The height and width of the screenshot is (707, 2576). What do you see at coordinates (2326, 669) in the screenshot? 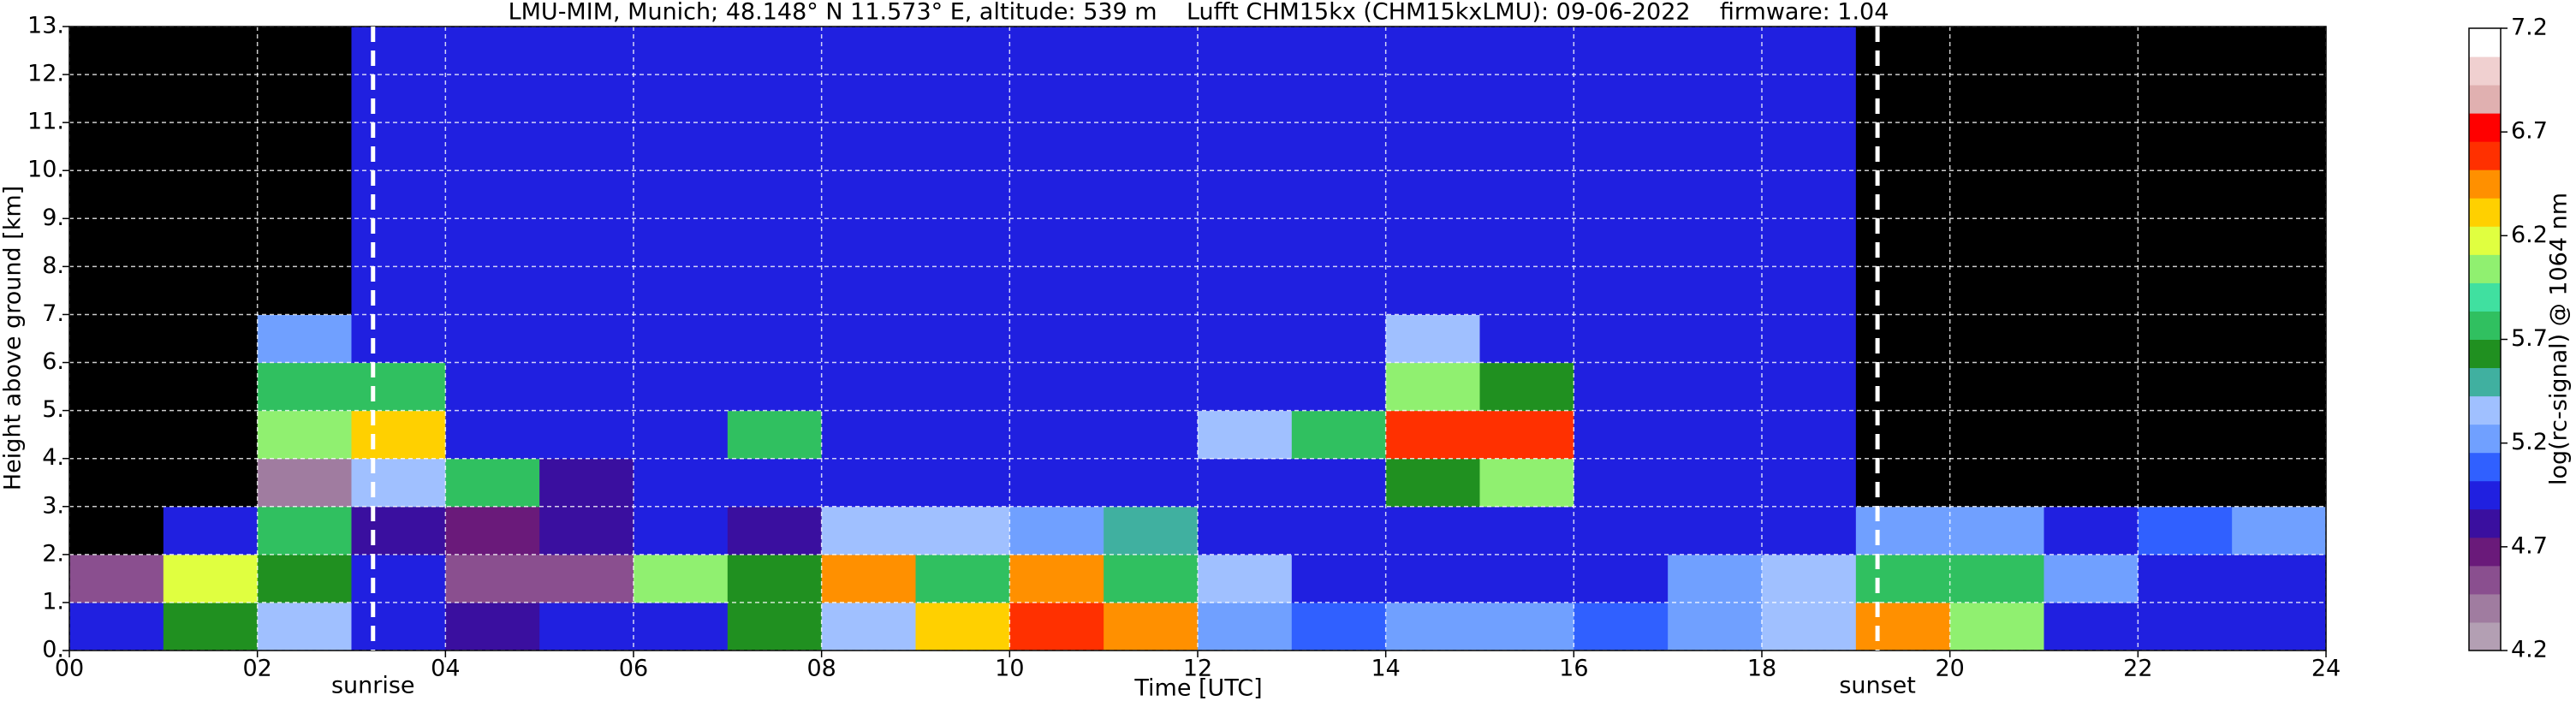
I see `x-tick-label: 24` at bounding box center [2326, 669].